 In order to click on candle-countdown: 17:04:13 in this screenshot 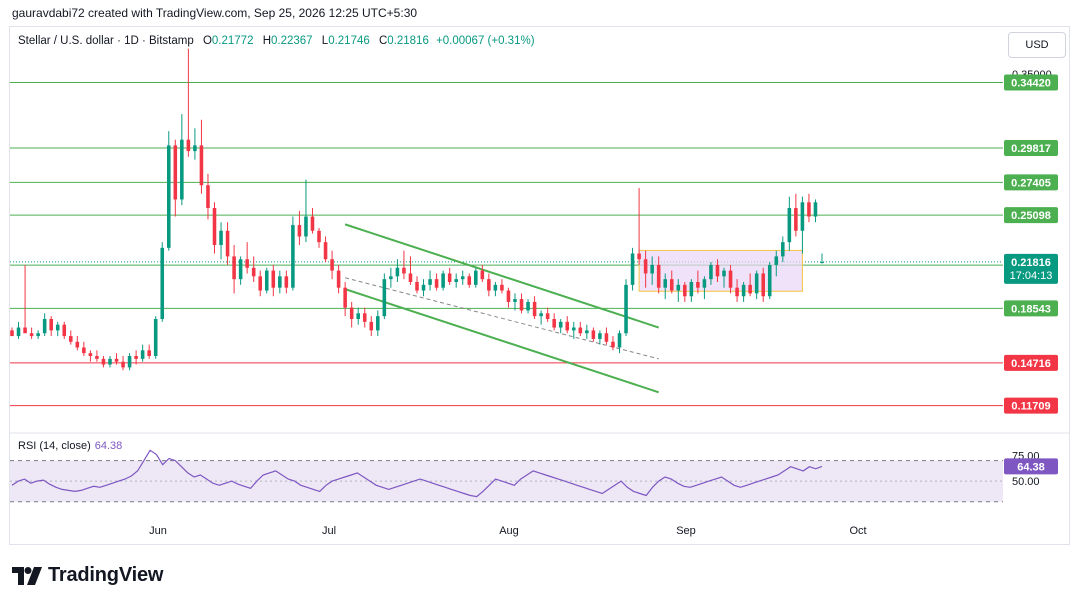, I will do `click(1031, 276)`.